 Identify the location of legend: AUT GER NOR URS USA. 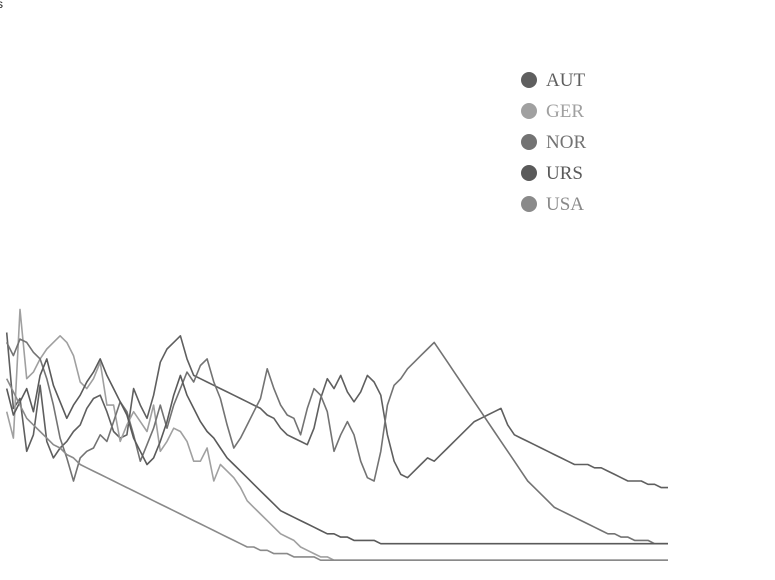
(553, 142).